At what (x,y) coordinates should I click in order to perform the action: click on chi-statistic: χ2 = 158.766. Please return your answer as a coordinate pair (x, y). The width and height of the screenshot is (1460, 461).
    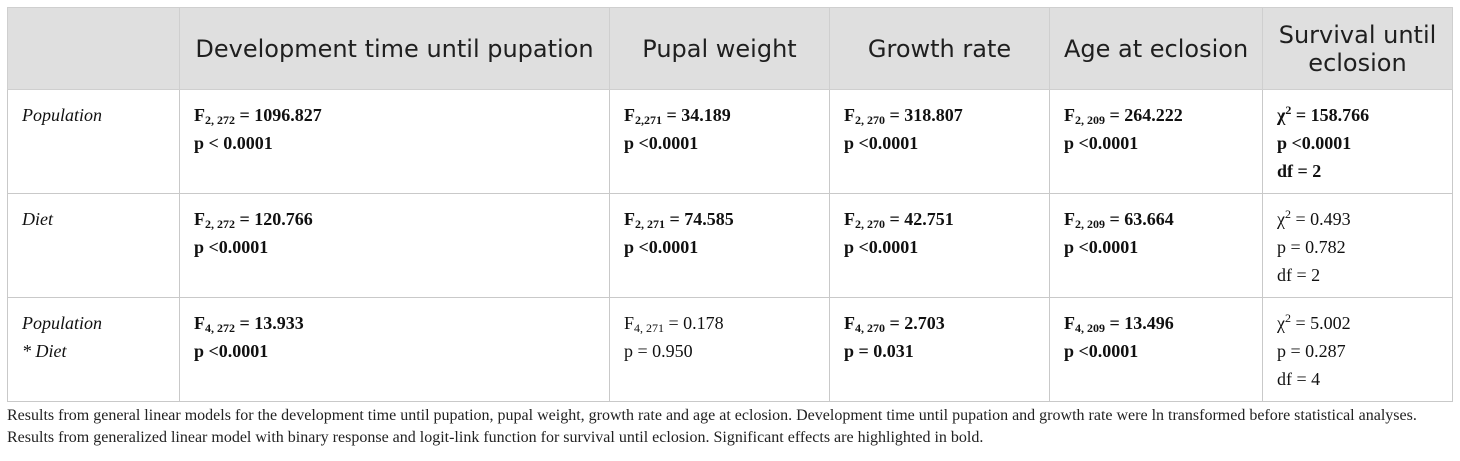
    Looking at the image, I should click on (1357, 115).